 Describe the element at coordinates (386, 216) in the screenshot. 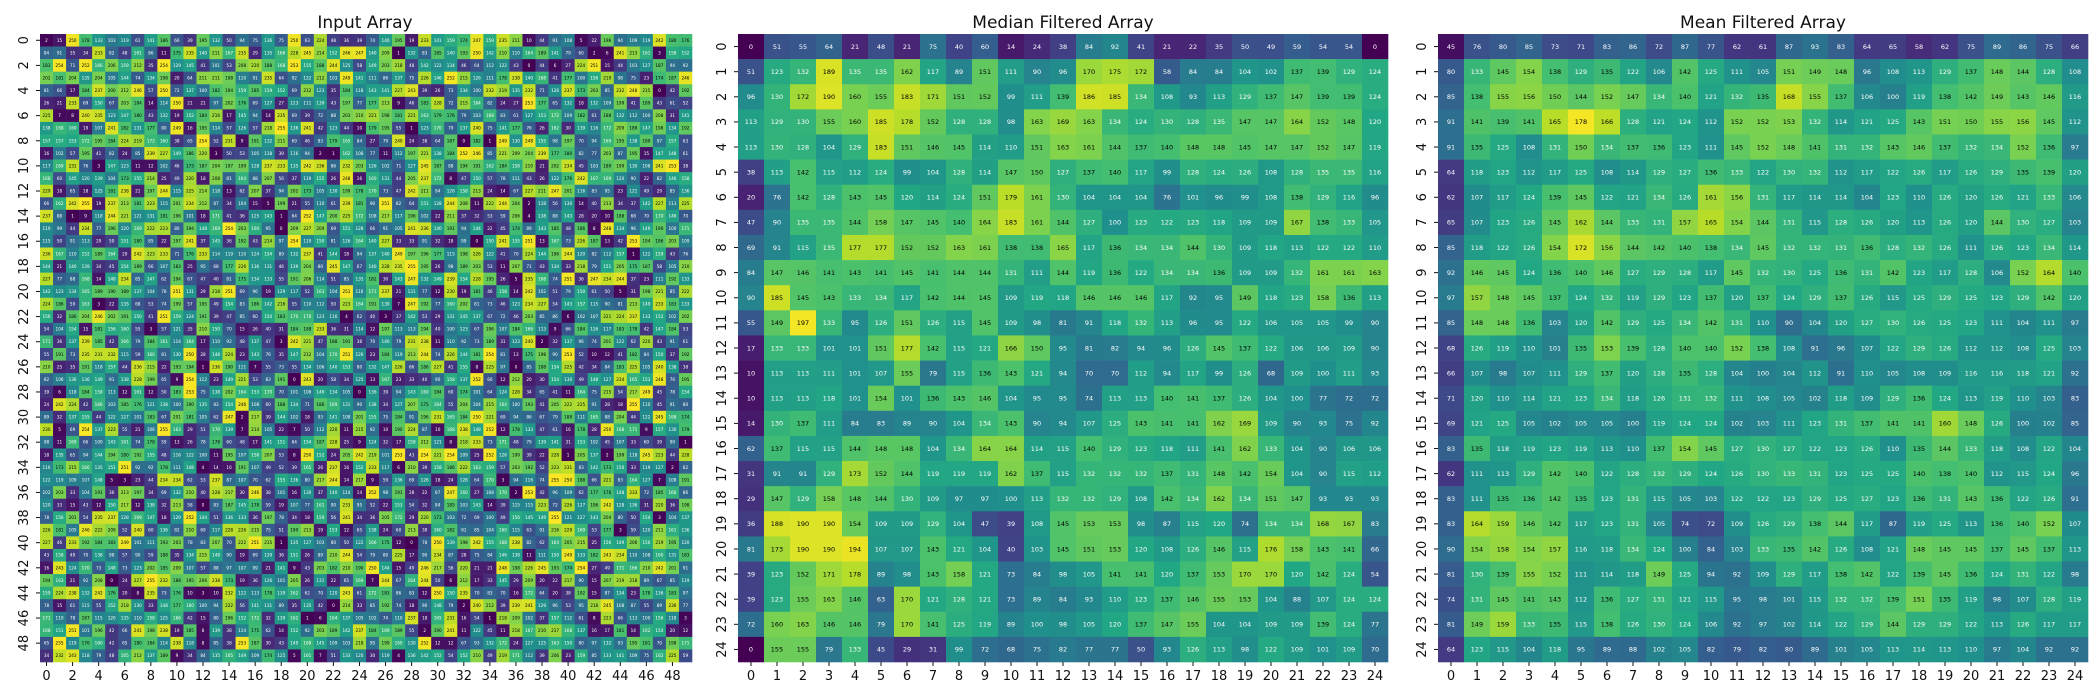

I see `cell-value-label: 217` at that location.